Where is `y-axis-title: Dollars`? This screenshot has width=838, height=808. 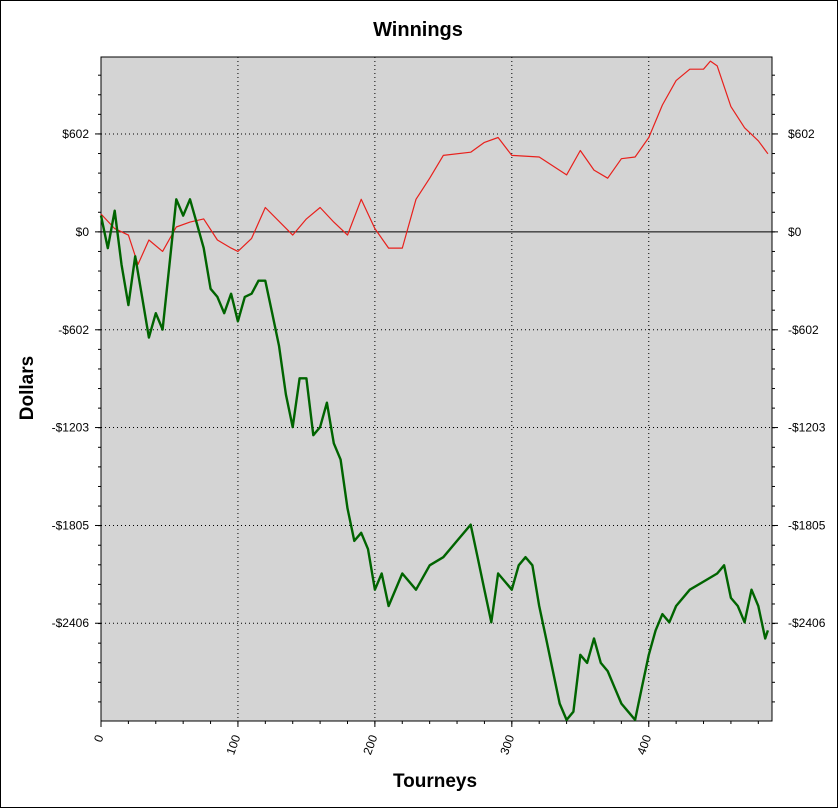
y-axis-title: Dollars is located at coordinates (27, 388).